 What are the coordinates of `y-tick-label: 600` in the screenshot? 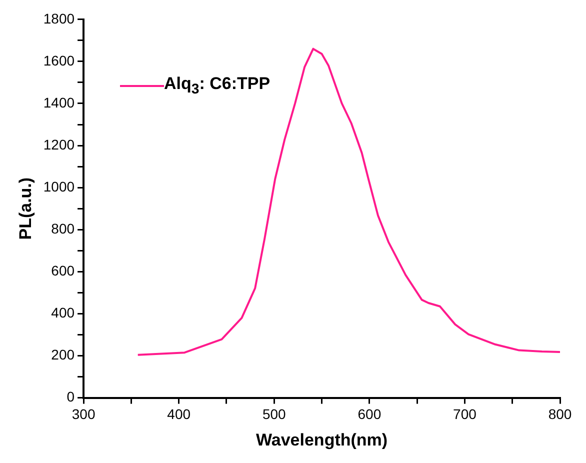 It's located at (63, 270).